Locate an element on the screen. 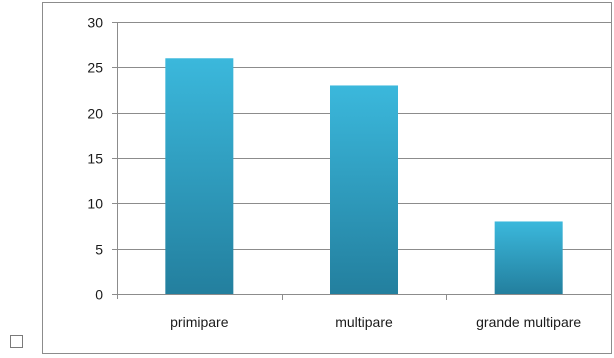 The height and width of the screenshot is (358, 614). y-tick-label: 0 is located at coordinates (99, 295).